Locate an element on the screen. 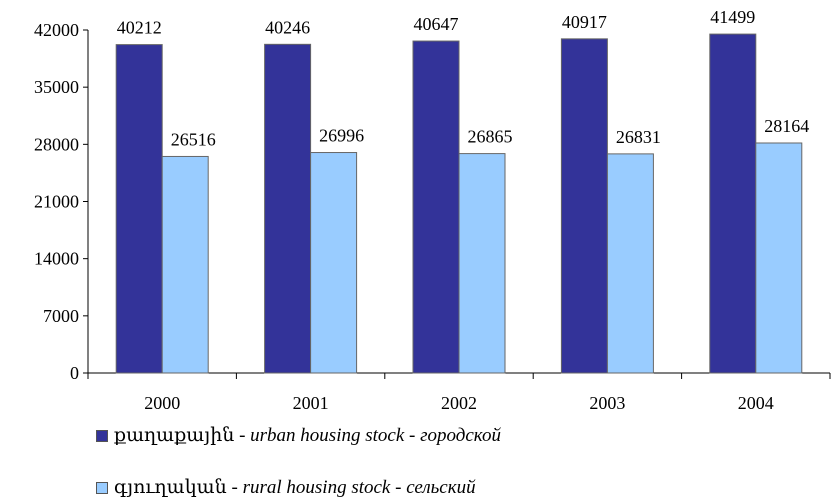 The image size is (838, 500). y-tick-label: 14000 is located at coordinates (56, 259).